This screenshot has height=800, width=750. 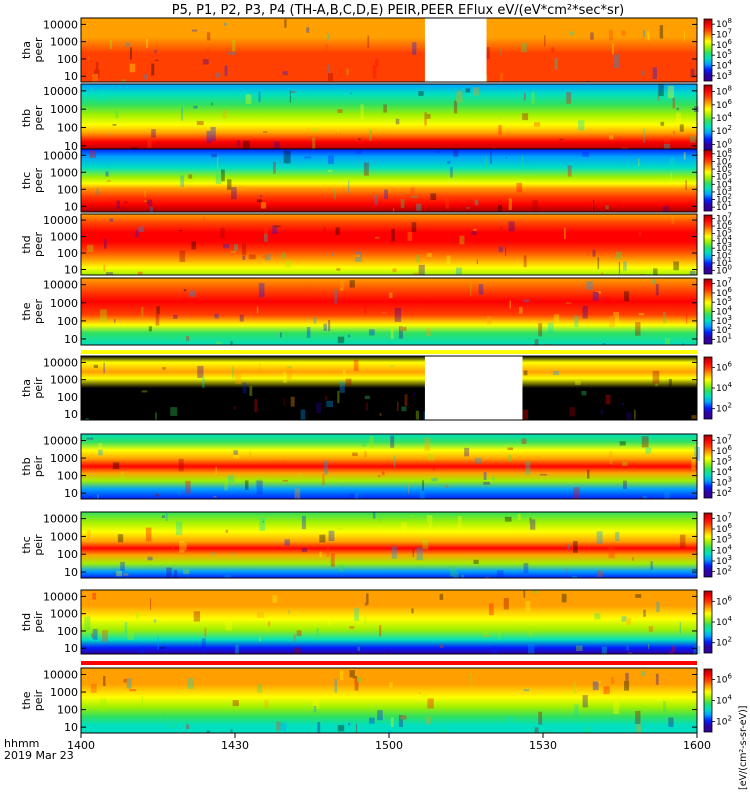 What do you see at coordinates (543, 745) in the screenshot?
I see `x-tick-label: 1530` at bounding box center [543, 745].